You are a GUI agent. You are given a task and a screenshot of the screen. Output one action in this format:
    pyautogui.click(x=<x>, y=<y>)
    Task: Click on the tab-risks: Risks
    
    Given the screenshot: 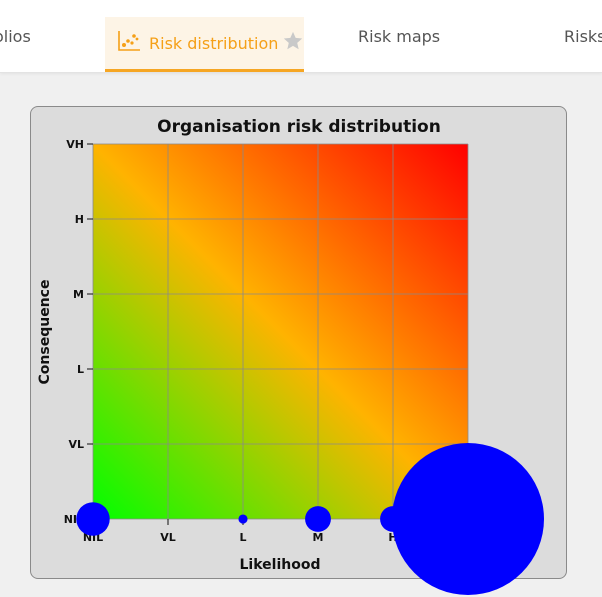 What is the action you would take?
    pyautogui.click(x=583, y=36)
    